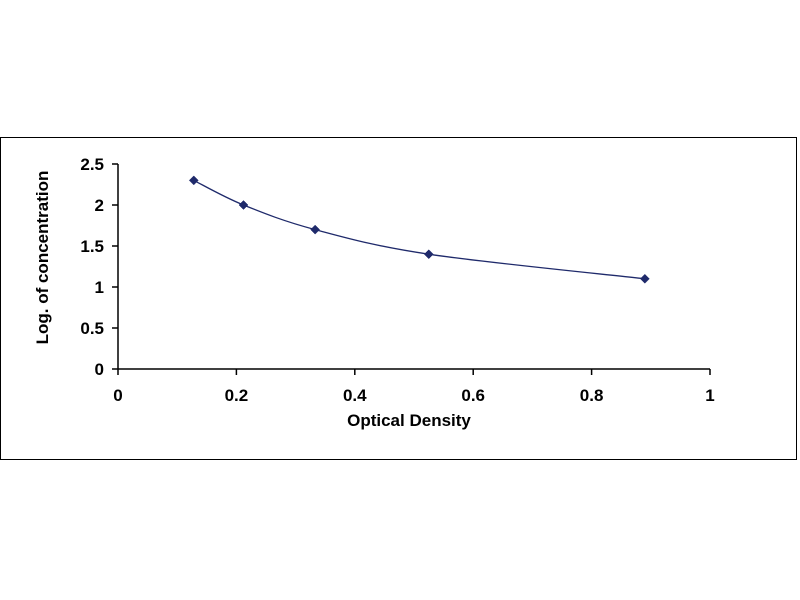 The height and width of the screenshot is (600, 800). What do you see at coordinates (409, 420) in the screenshot?
I see `x-axis-title: Optical Density` at bounding box center [409, 420].